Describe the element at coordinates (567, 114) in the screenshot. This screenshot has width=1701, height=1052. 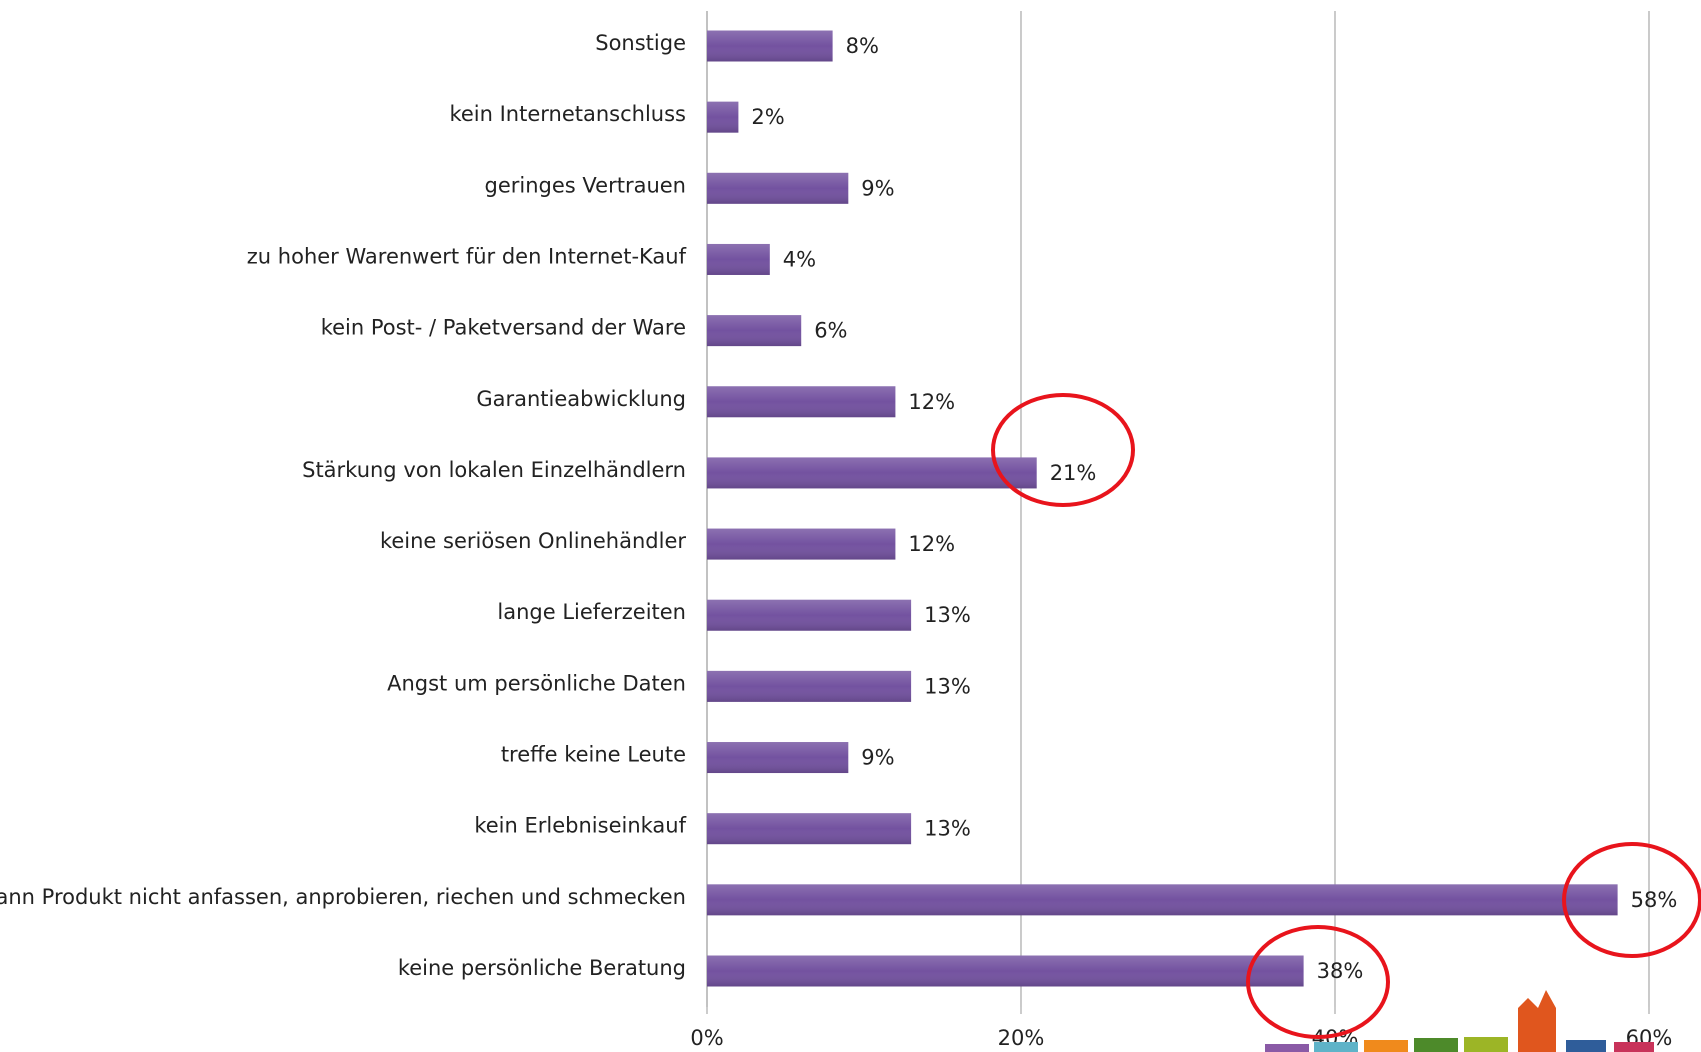
I see `y-tick-label: kein Internetanschluss` at that location.